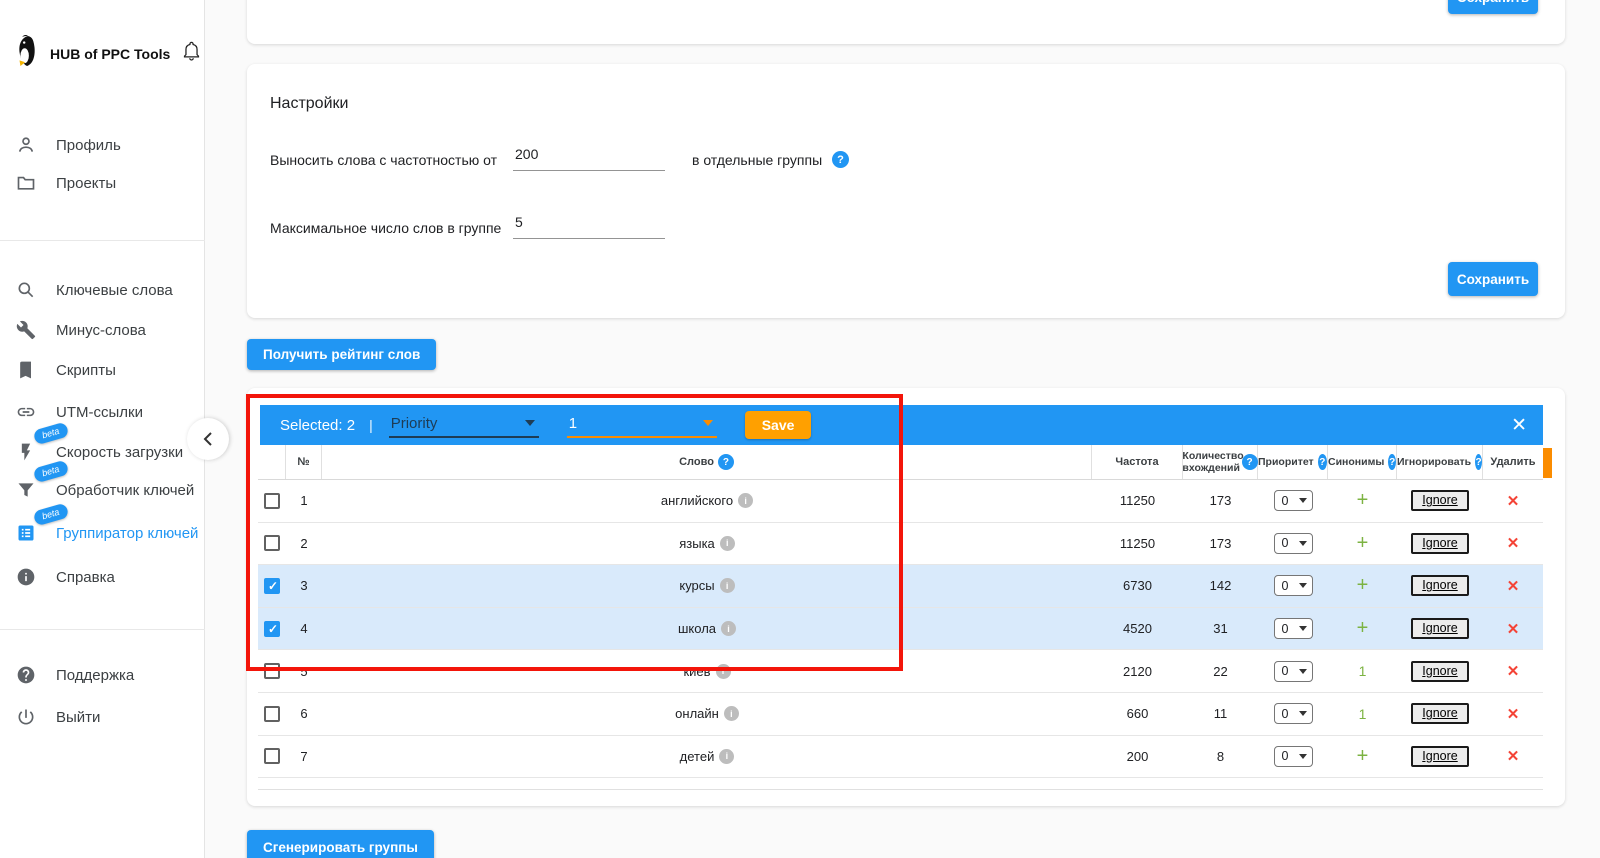 The height and width of the screenshot is (858, 1600). Describe the element at coordinates (900, 671) in the screenshot. I see `table-row: 5 киев i 2120 22 0 1 Ignore ✕` at that location.